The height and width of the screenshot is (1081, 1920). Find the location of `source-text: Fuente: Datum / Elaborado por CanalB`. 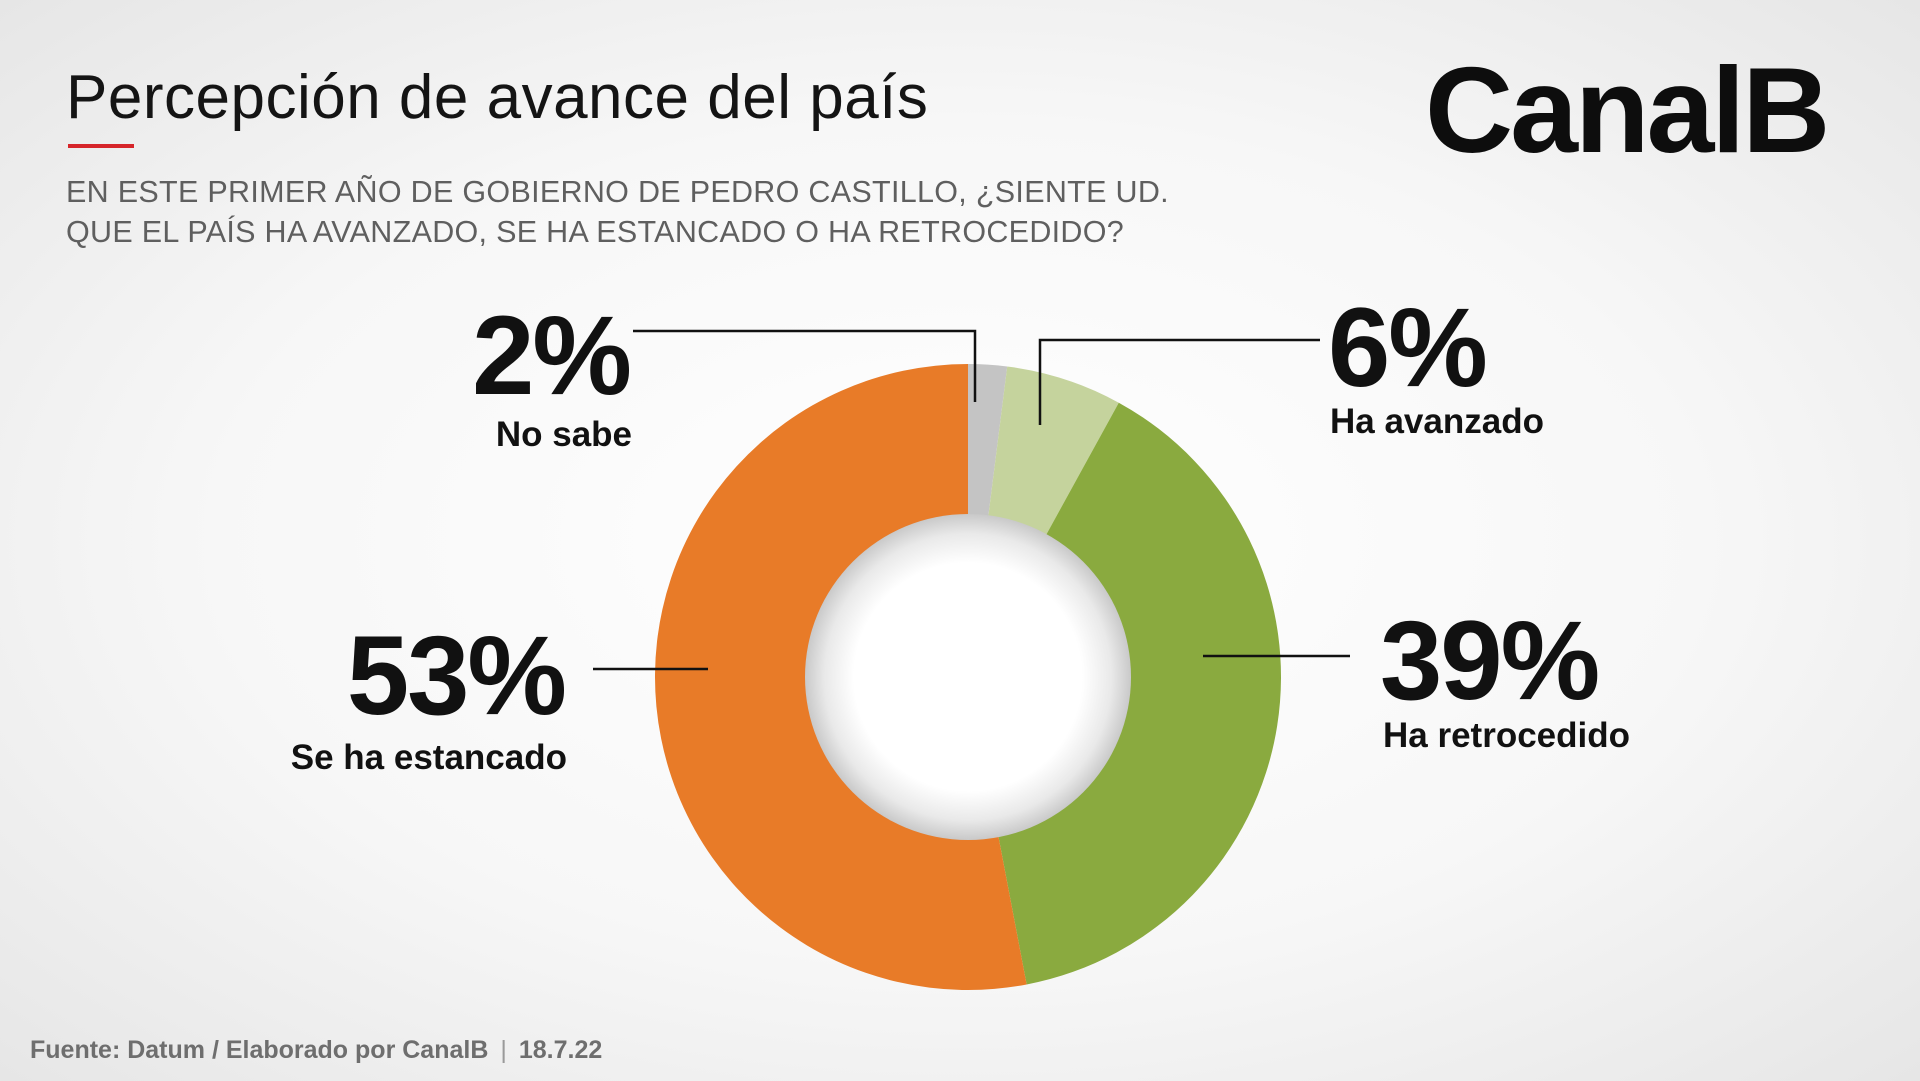

source-text: Fuente: Datum / Elaborado por CanalB is located at coordinates (259, 1050).